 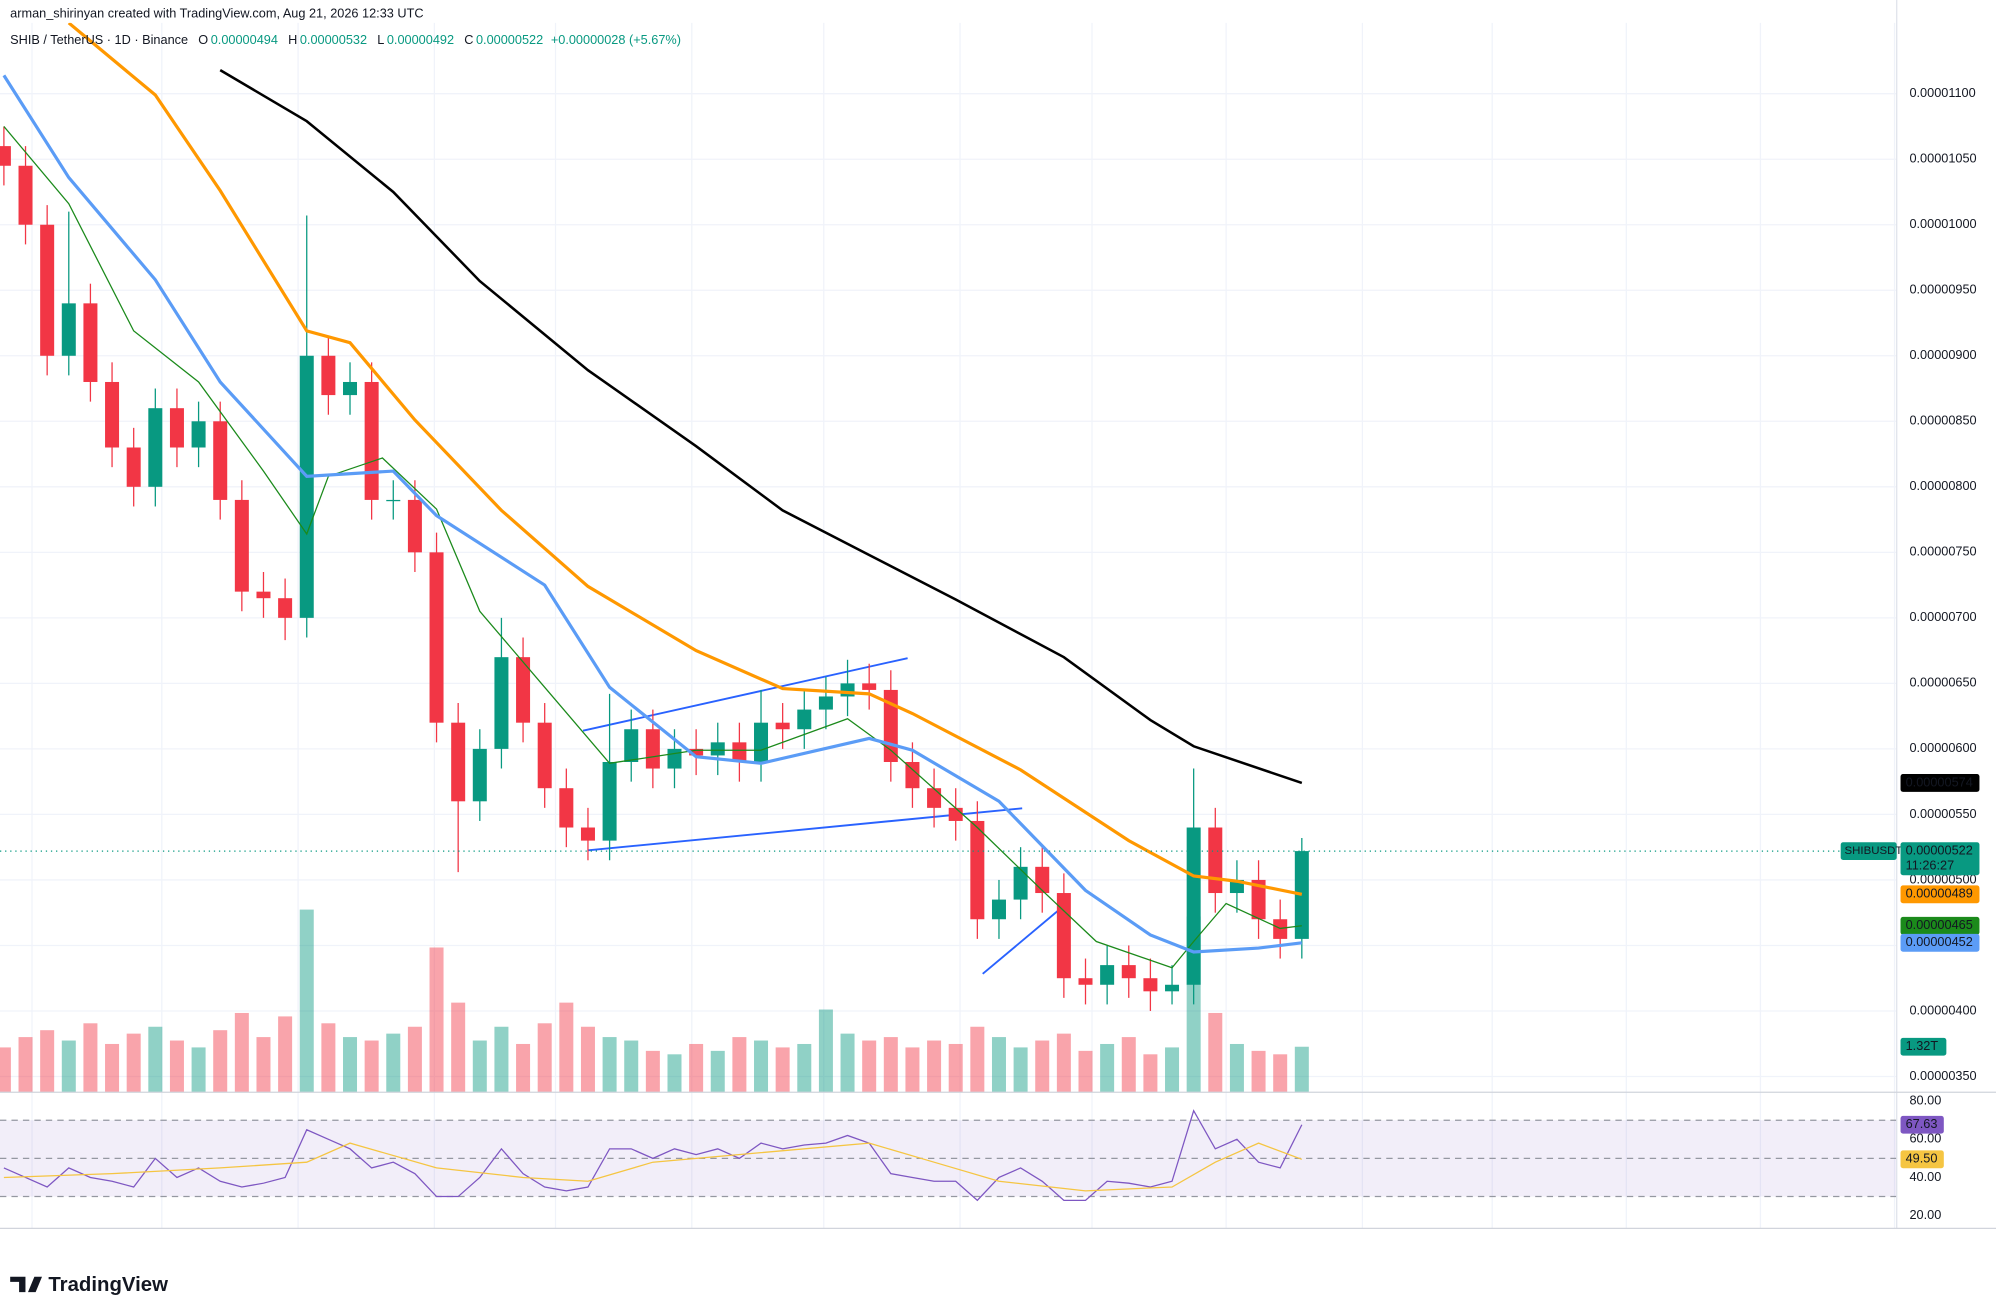 I want to click on rsi-band, so click(x=948, y=1158).